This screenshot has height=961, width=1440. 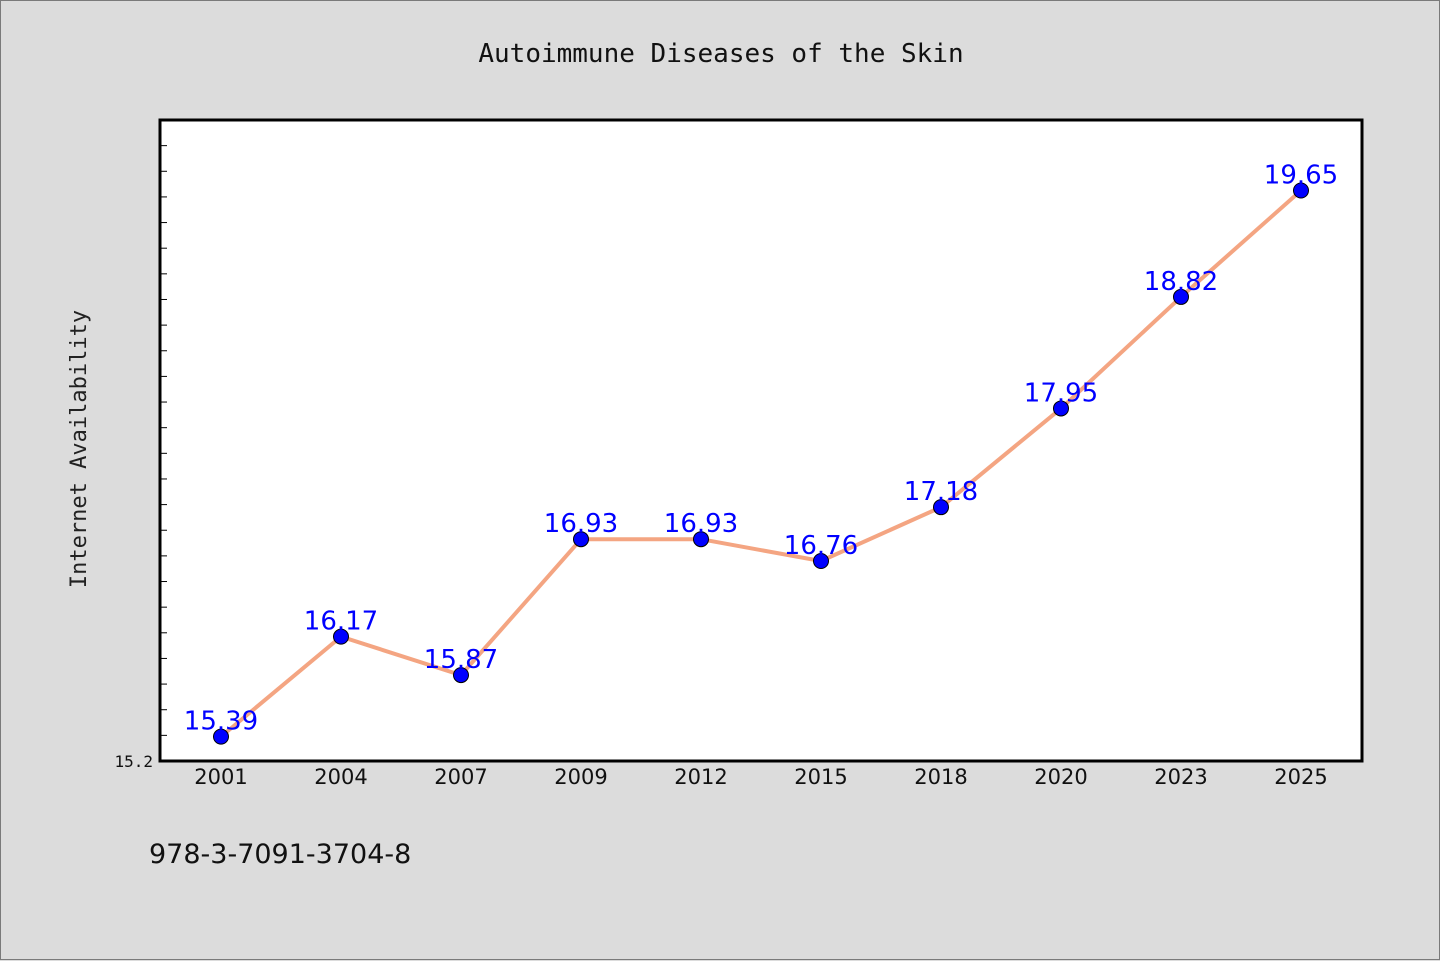 I want to click on data-label: 19.65, so click(x=1301, y=176).